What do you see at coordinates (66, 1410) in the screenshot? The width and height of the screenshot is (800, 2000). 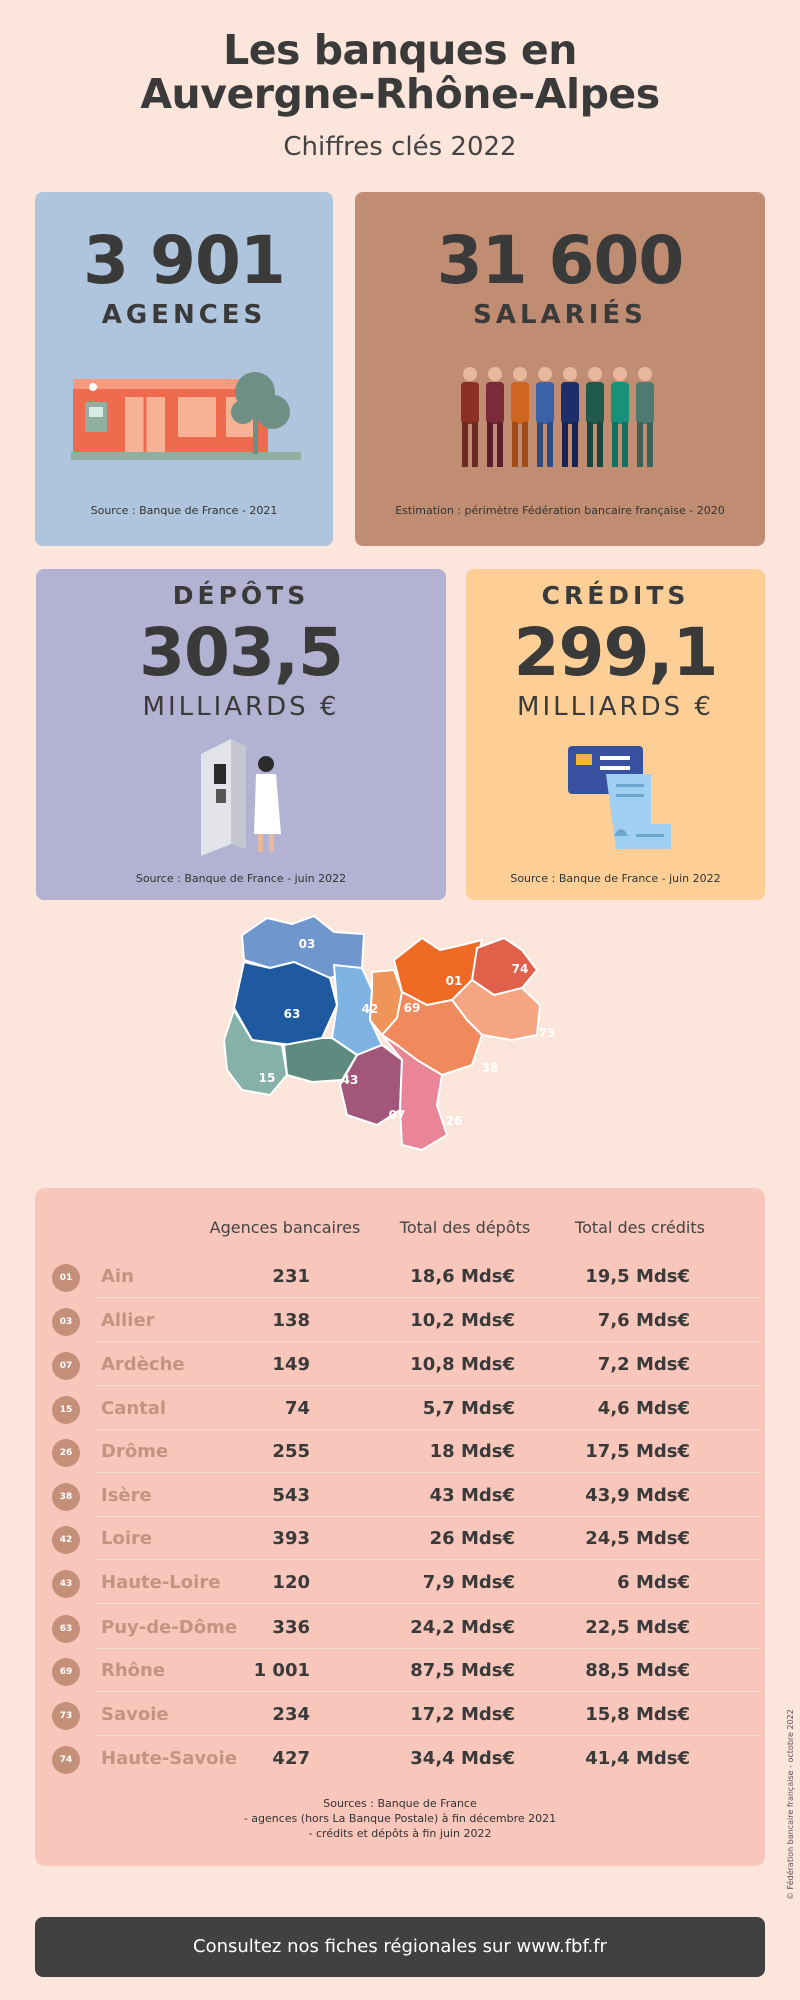 I see `dept-code-badge: 15` at bounding box center [66, 1410].